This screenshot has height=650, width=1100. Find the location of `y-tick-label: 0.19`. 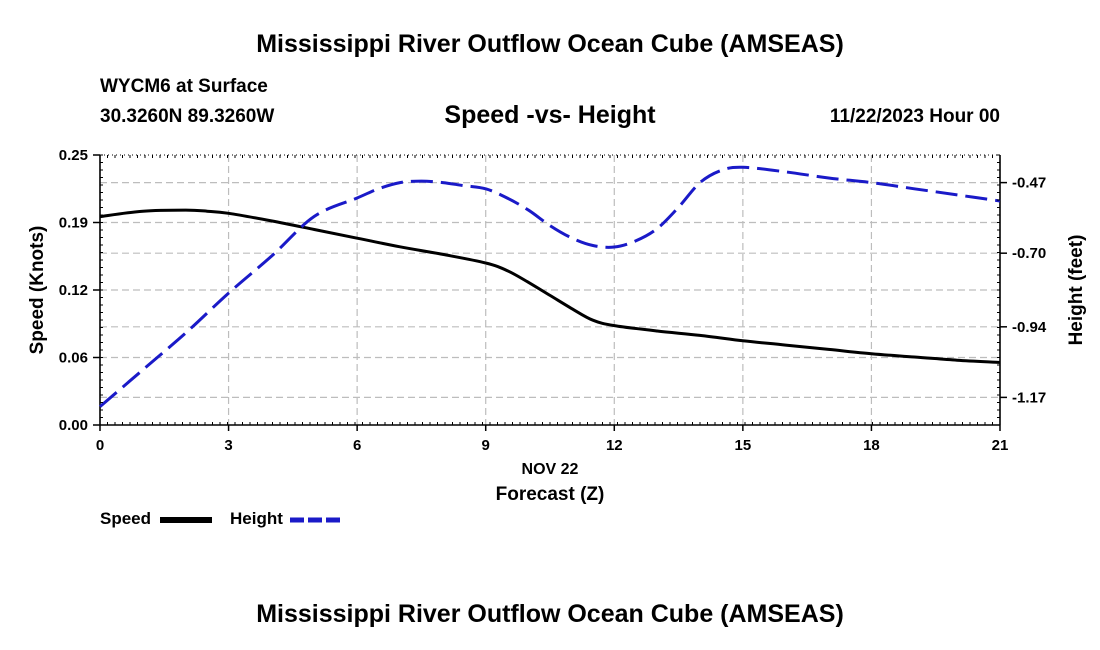

y-tick-label: 0.19 is located at coordinates (73, 223).